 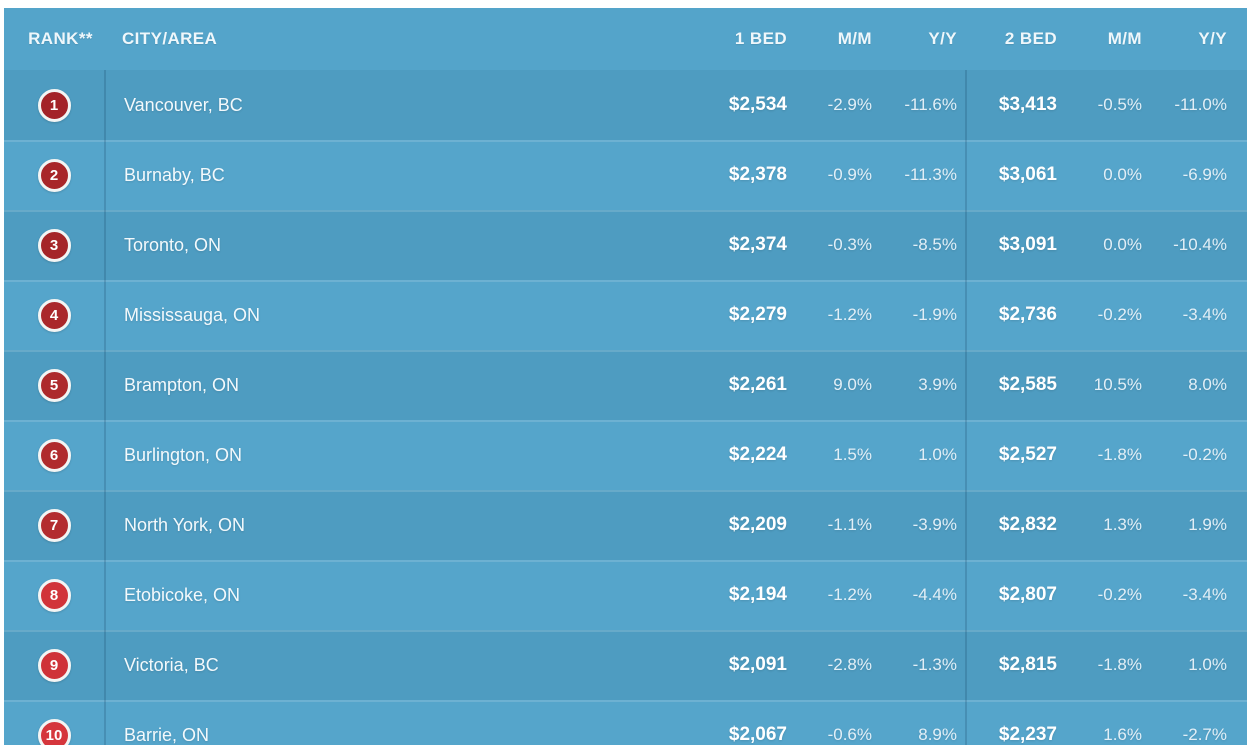 I want to click on rank-cell: 5, so click(x=54, y=385).